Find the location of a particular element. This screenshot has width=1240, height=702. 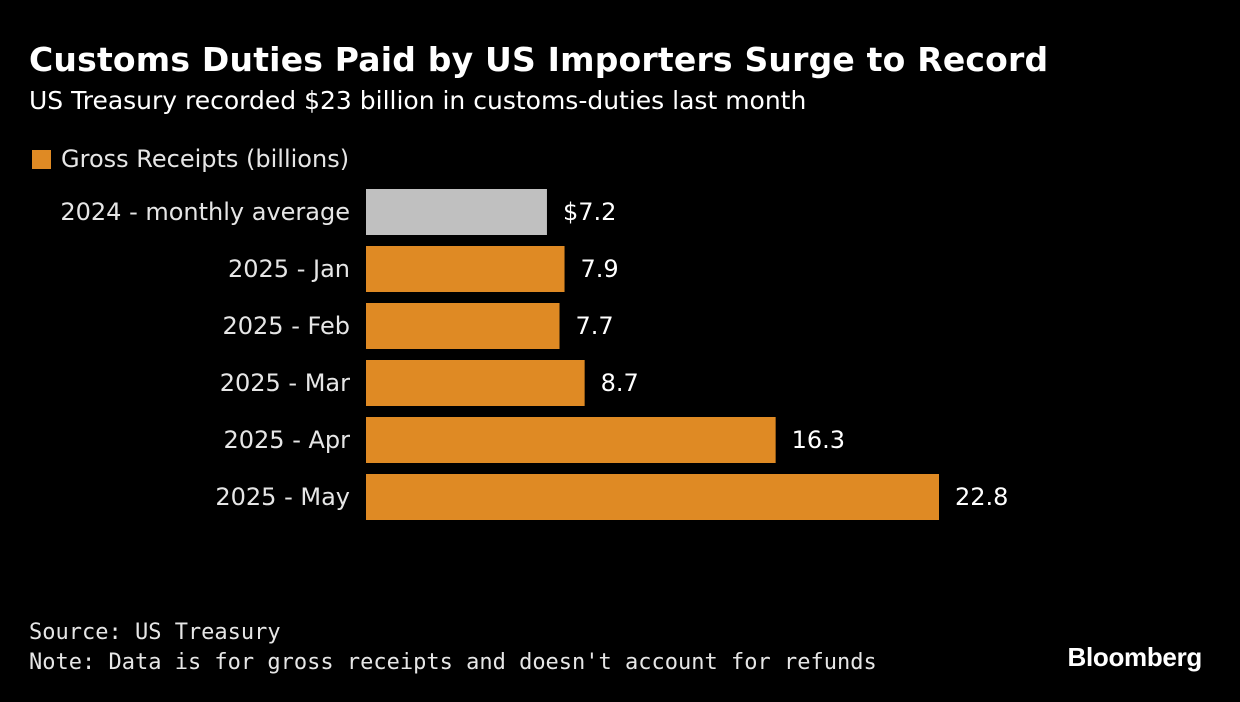

data-label: 7.7 is located at coordinates (595, 326).